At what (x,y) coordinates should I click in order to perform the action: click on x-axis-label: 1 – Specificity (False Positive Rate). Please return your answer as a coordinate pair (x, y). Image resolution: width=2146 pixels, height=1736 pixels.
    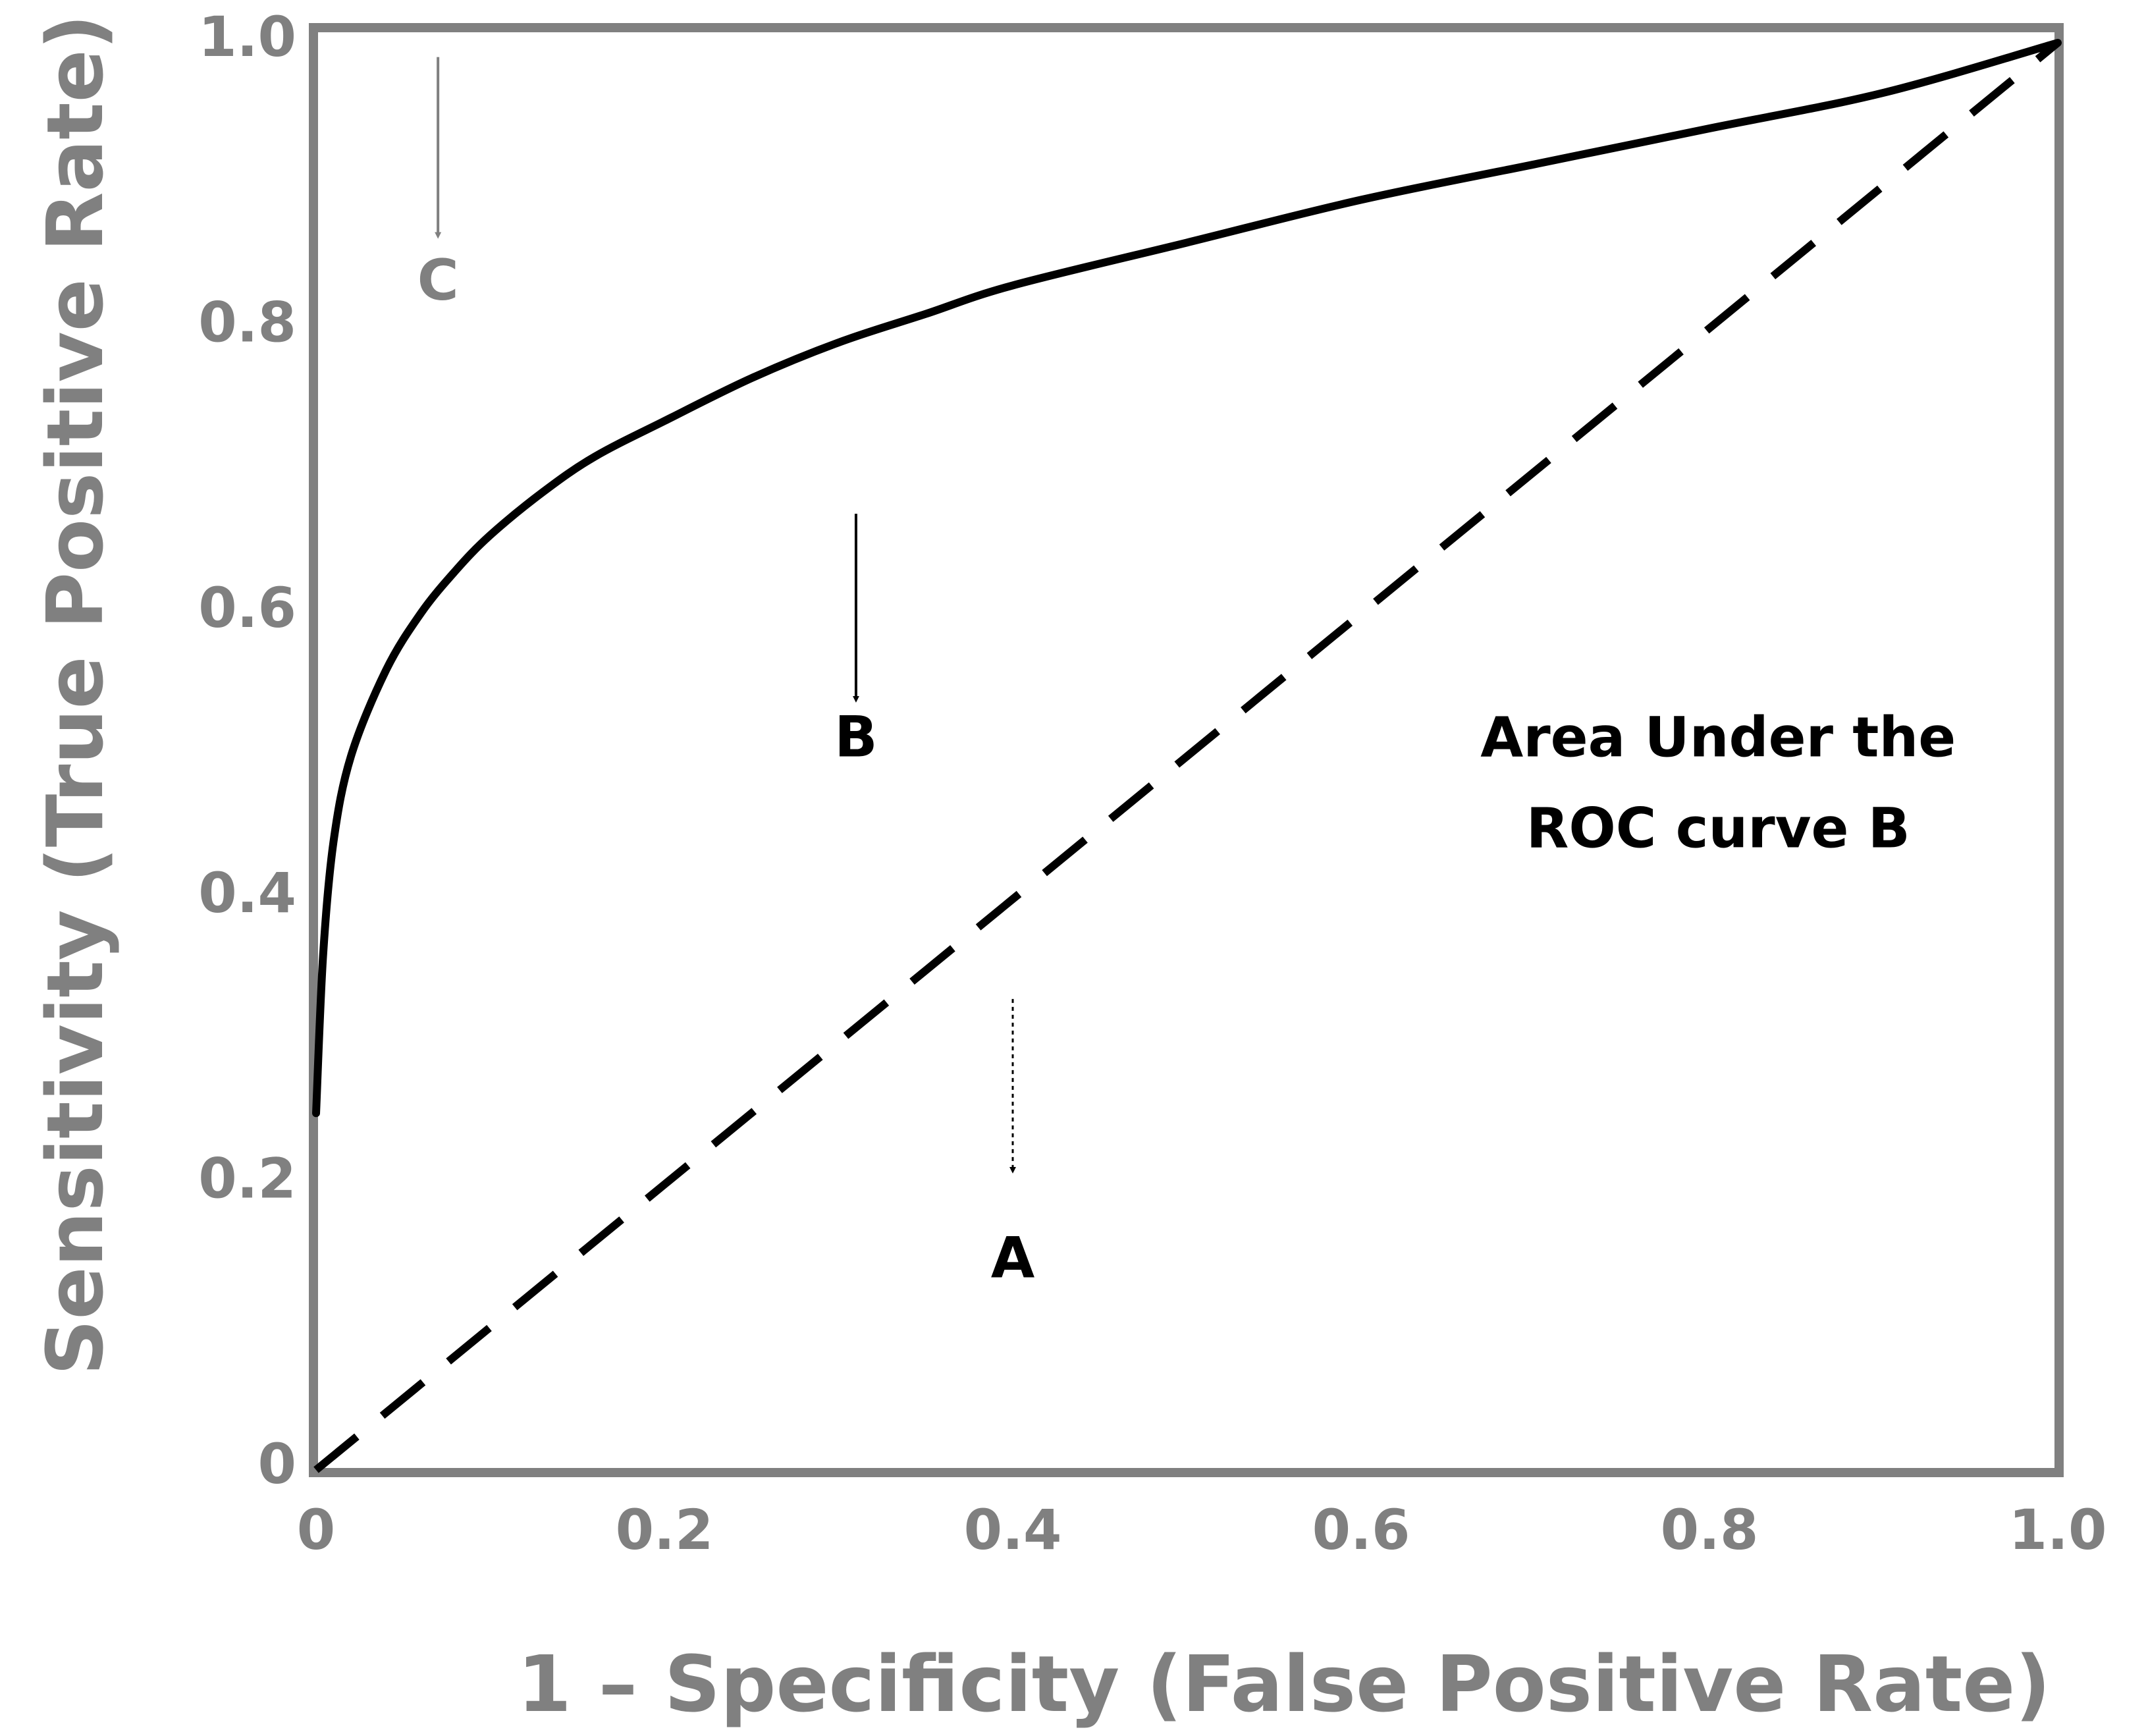
    Looking at the image, I should click on (1284, 1684).